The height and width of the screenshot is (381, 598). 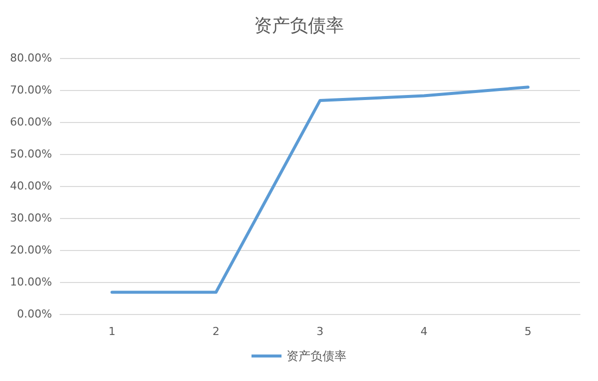 What do you see at coordinates (31, 282) in the screenshot?
I see `y-tick-label: 10.00%` at bounding box center [31, 282].